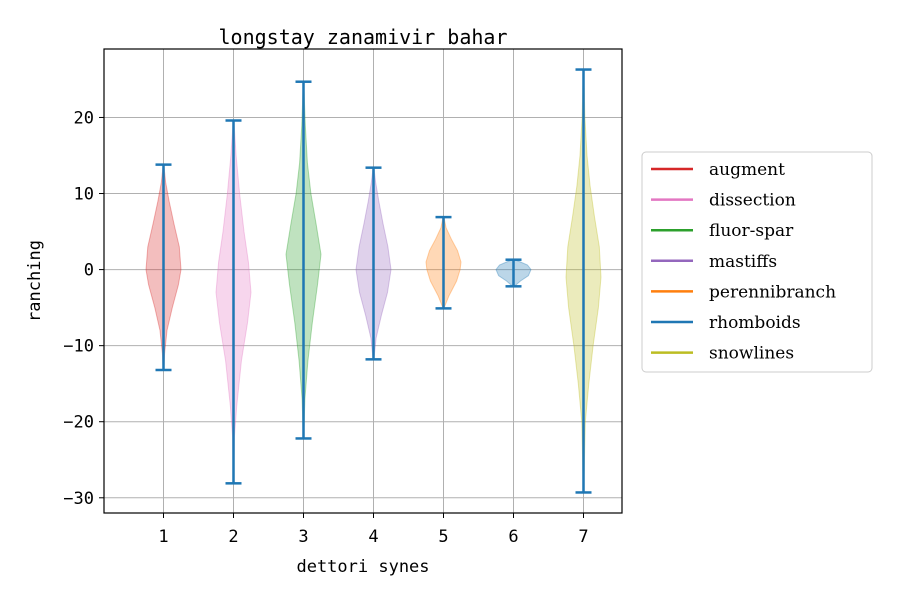 The height and width of the screenshot is (600, 900). What do you see at coordinates (583, 537) in the screenshot?
I see `x-tick-label: 7` at bounding box center [583, 537].